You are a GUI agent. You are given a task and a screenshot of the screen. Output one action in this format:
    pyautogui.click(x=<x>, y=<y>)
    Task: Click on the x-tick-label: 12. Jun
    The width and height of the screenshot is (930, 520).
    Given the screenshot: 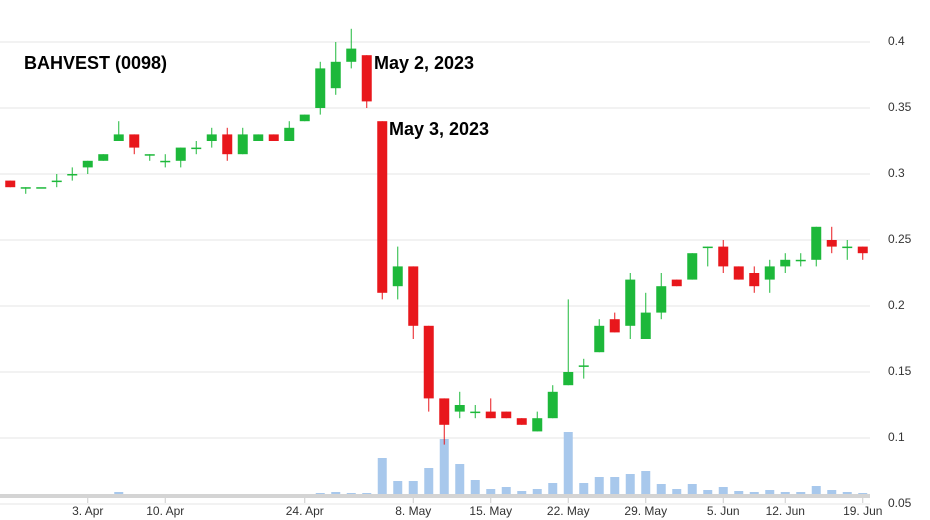 What is the action you would take?
    pyautogui.click(x=785, y=511)
    